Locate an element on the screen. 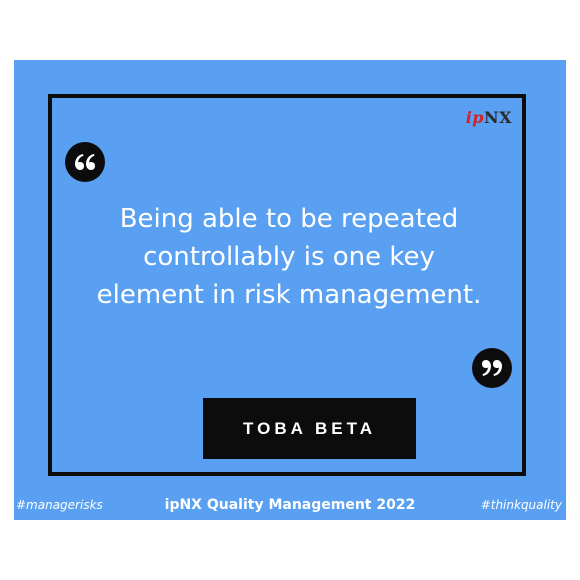 The image size is (580, 580). quote-line: controllably is one key is located at coordinates (289, 257).